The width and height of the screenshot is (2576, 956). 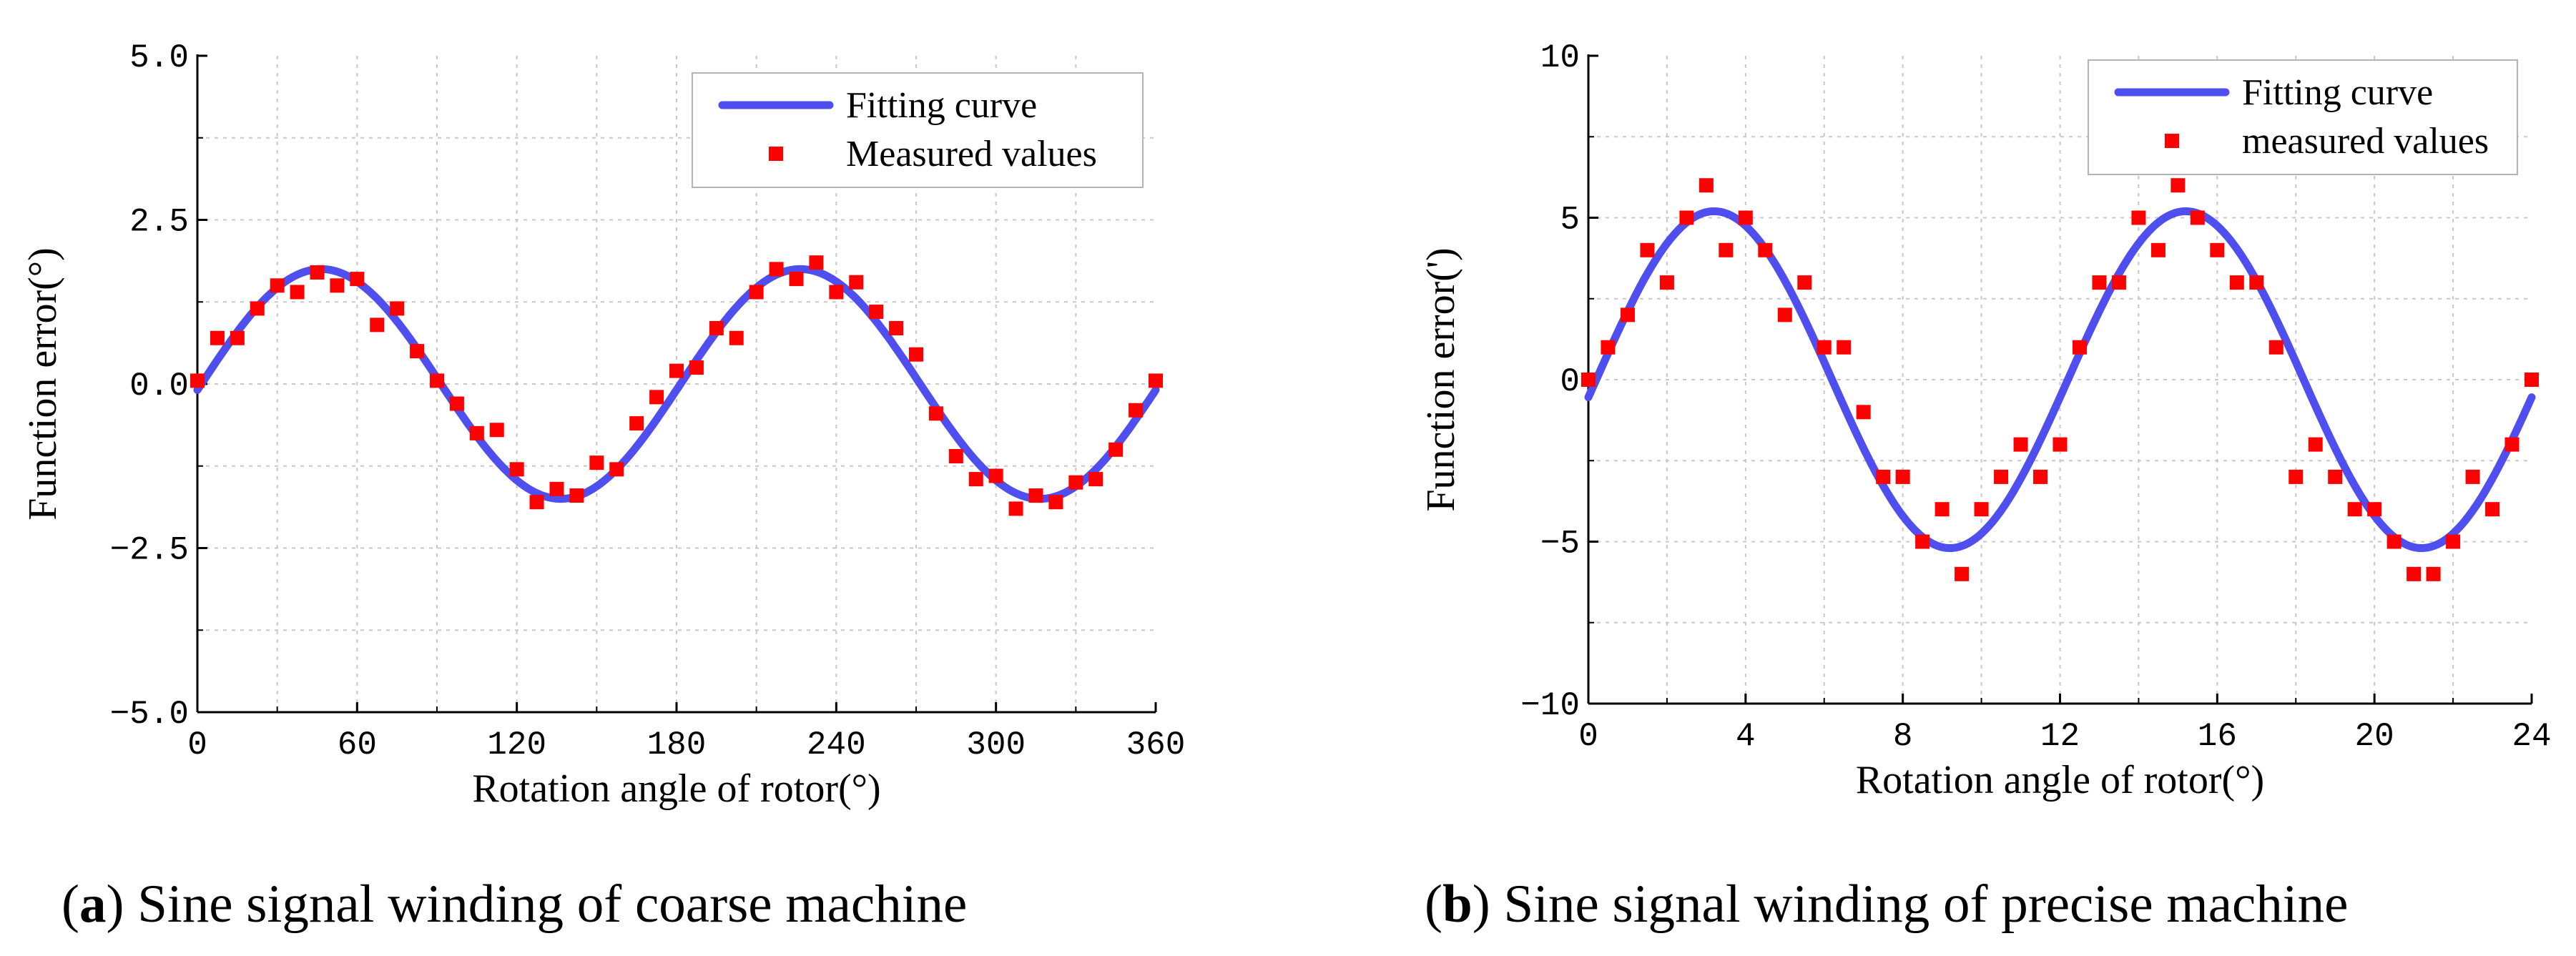 I want to click on legend: Fitting curve measured values, so click(x=2303, y=117).